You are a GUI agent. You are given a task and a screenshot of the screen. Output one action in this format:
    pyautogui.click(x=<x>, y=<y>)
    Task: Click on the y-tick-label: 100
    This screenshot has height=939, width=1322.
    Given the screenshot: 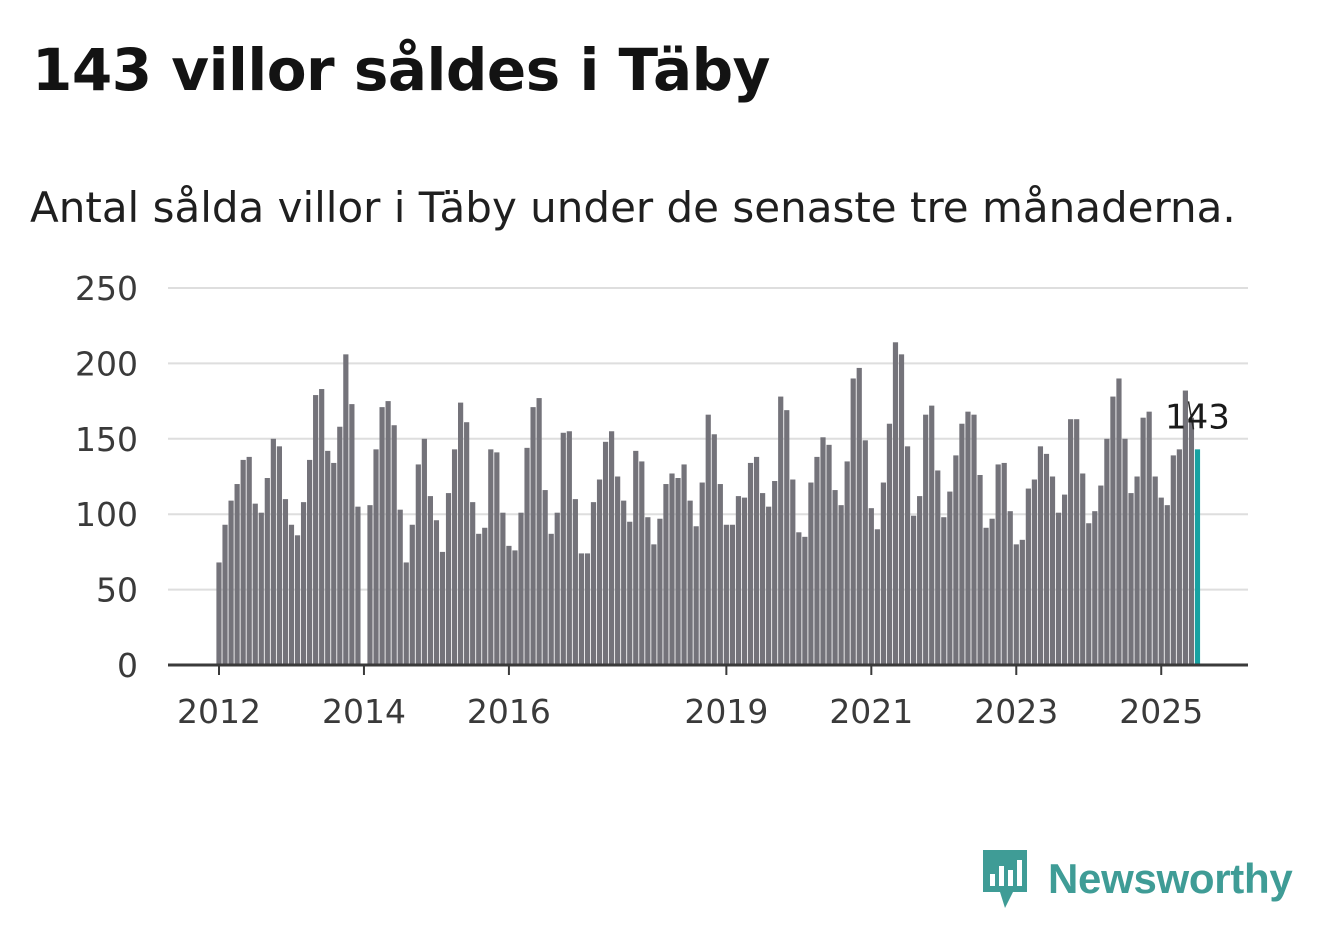 What is the action you would take?
    pyautogui.click(x=106, y=514)
    